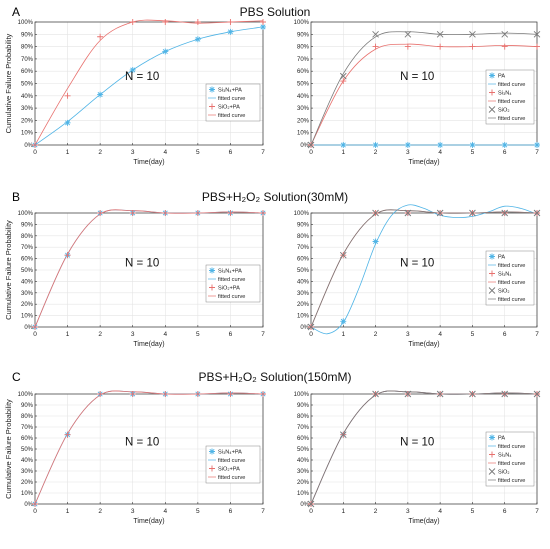 Image resolution: width=550 pixels, height=549 pixels. What do you see at coordinates (263, 152) in the screenshot?
I see `x-tick-label: 7` at bounding box center [263, 152].